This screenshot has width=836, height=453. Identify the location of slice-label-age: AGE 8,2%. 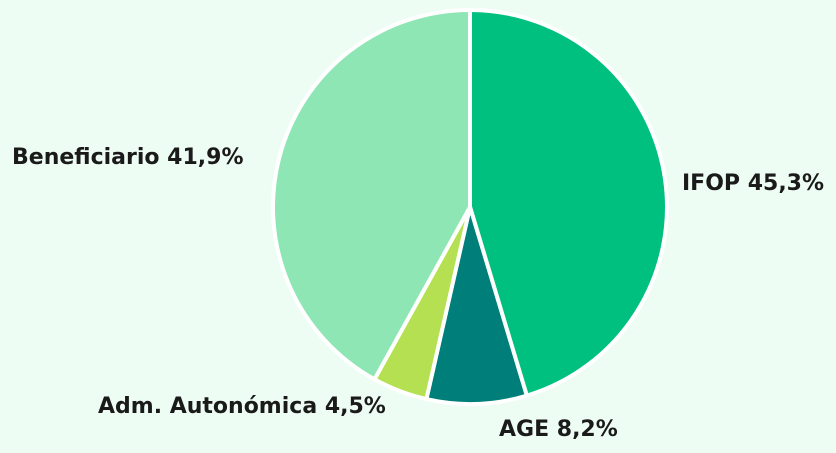
(558, 429).